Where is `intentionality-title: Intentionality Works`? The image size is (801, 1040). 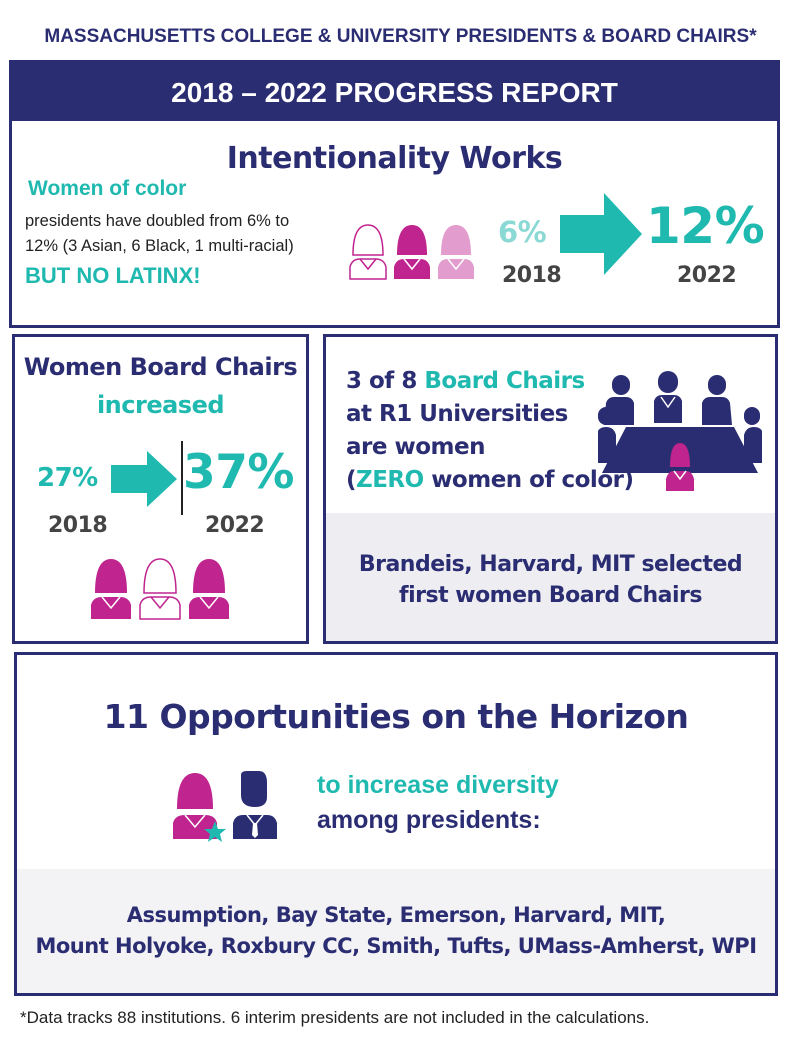
intentionality-title: Intentionality Works is located at coordinates (394, 158).